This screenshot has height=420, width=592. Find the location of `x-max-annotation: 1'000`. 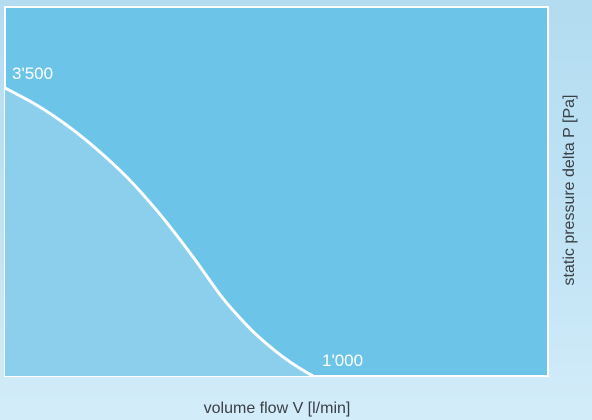

x-max-annotation: 1'000 is located at coordinates (342, 360).